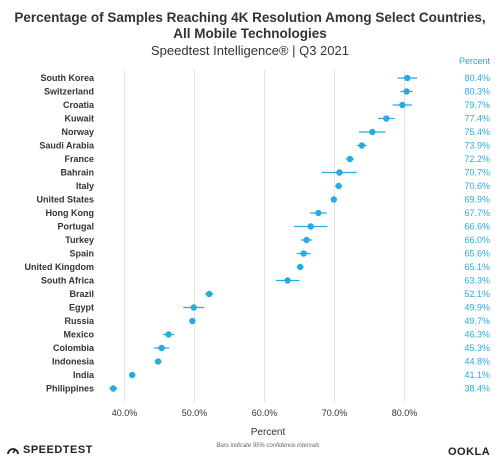  Describe the element at coordinates (477, 335) in the screenshot. I see `value-label: 46.3%` at that location.